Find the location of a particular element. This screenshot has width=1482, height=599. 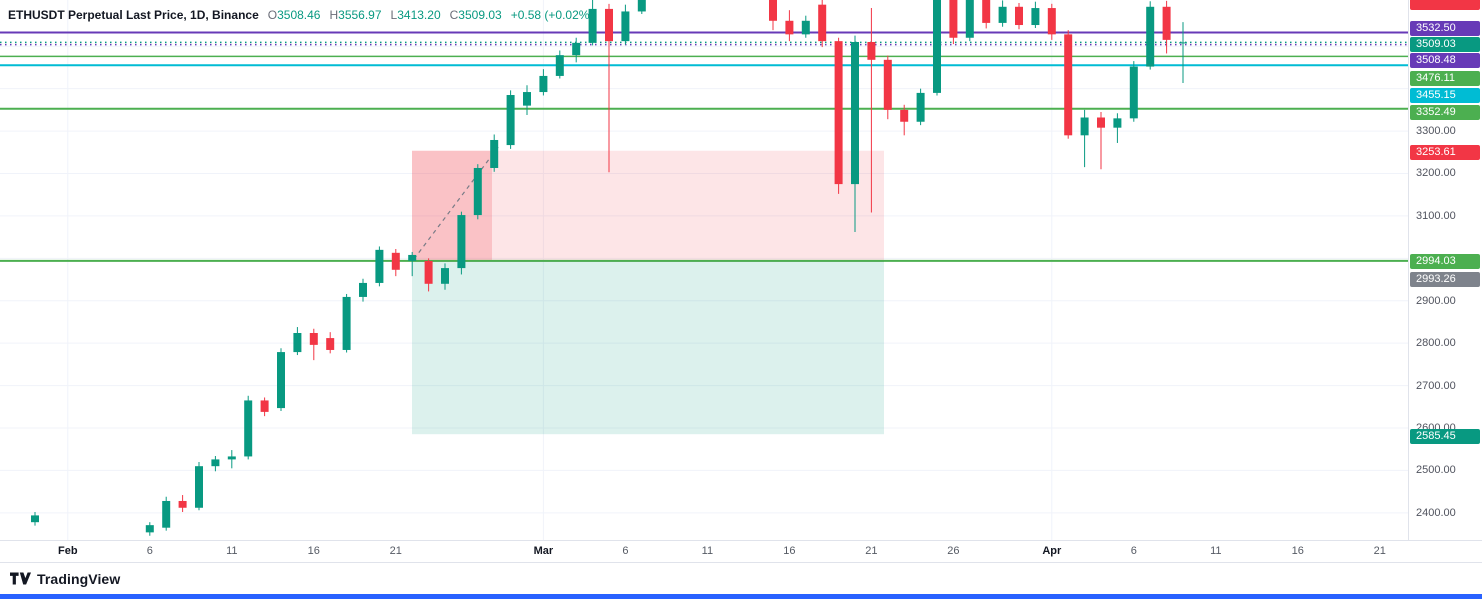

legend-close: C3509.03 is located at coordinates (476, 15).